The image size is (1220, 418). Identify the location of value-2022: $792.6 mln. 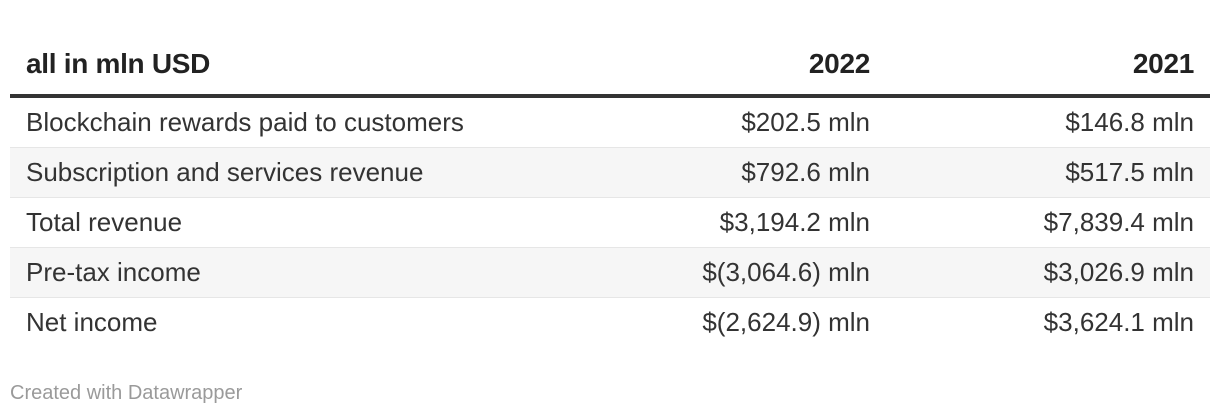
(713, 172).